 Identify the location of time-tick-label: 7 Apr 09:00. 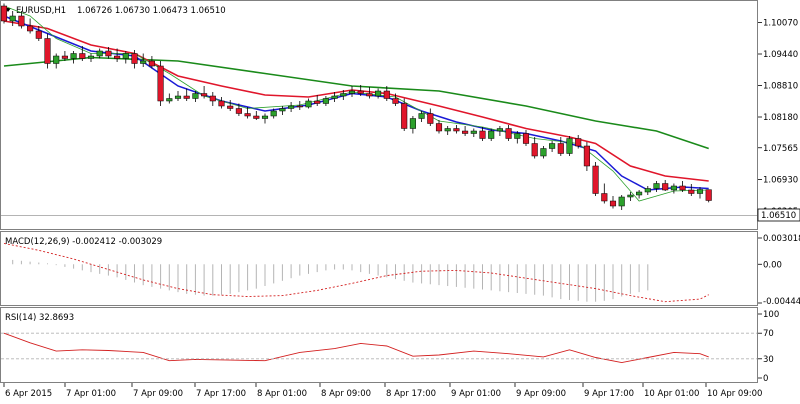
(158, 394).